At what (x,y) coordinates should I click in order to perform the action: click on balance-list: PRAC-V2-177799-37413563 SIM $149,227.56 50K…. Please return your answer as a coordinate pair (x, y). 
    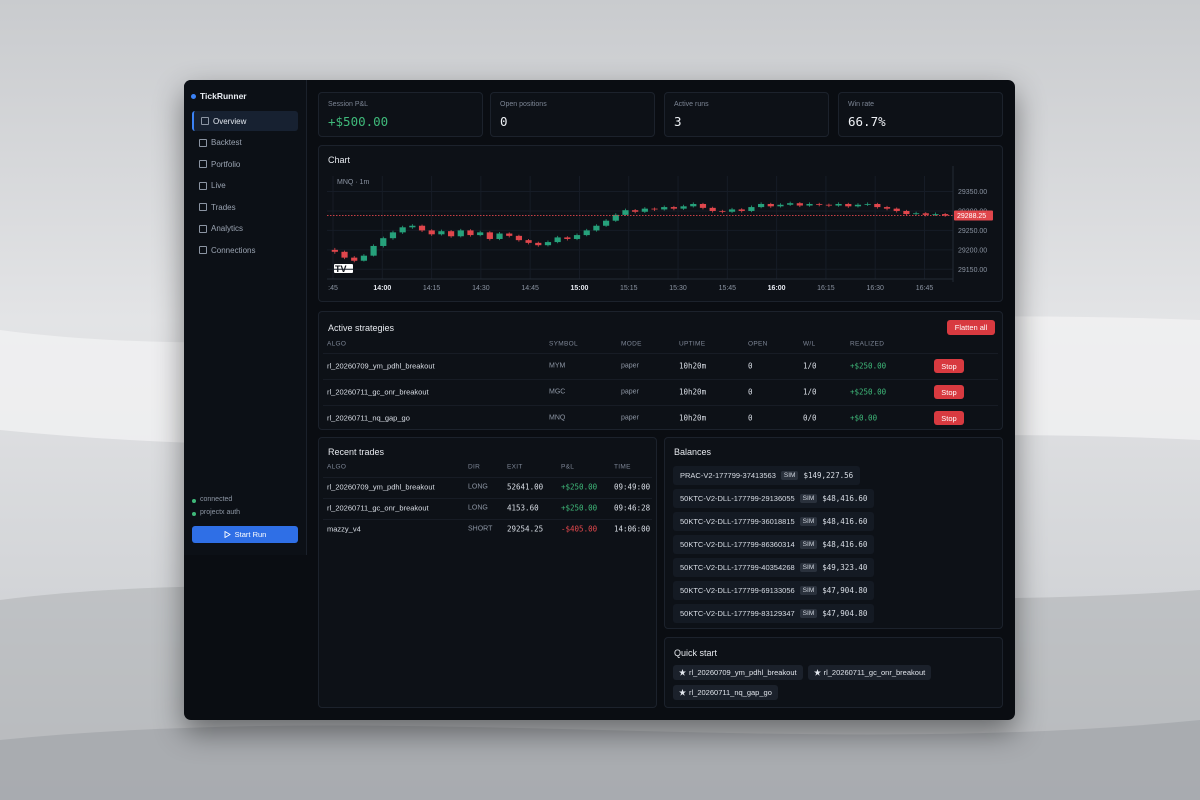
    Looking at the image, I should click on (774, 545).